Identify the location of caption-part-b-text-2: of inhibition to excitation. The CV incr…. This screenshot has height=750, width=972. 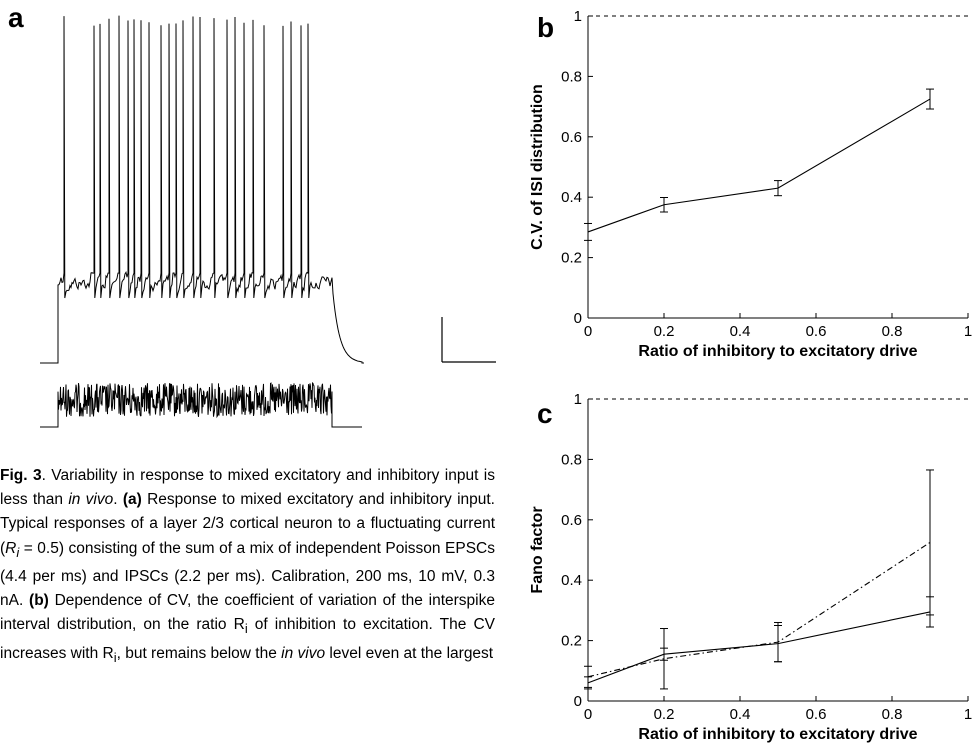
(247, 639).